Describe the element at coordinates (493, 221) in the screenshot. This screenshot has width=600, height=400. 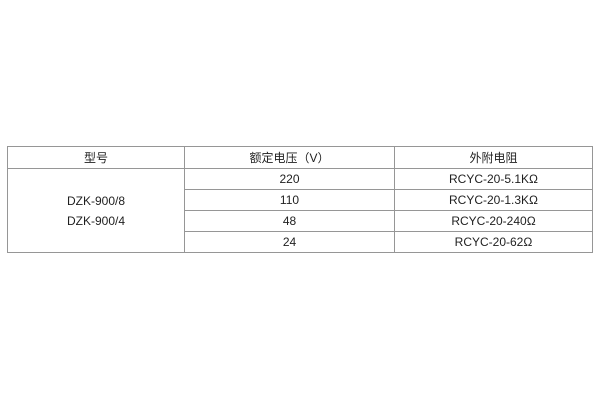
I see `resistance-cell: RCYC-20-240Ω` at that location.